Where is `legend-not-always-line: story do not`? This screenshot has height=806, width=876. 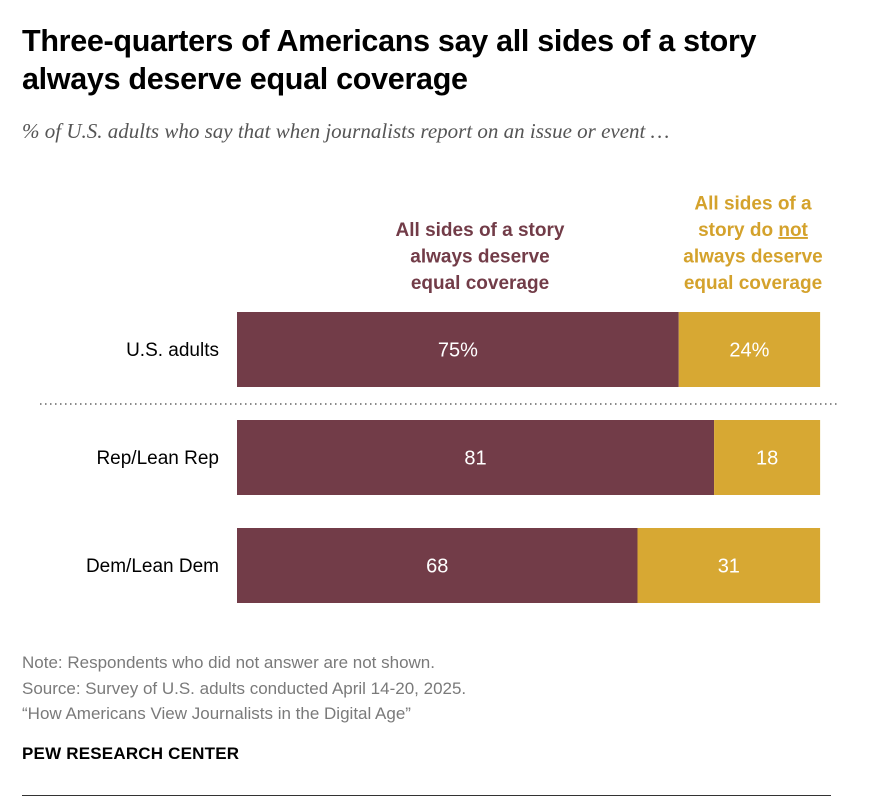 legend-not-always-line: story do not is located at coordinates (753, 230).